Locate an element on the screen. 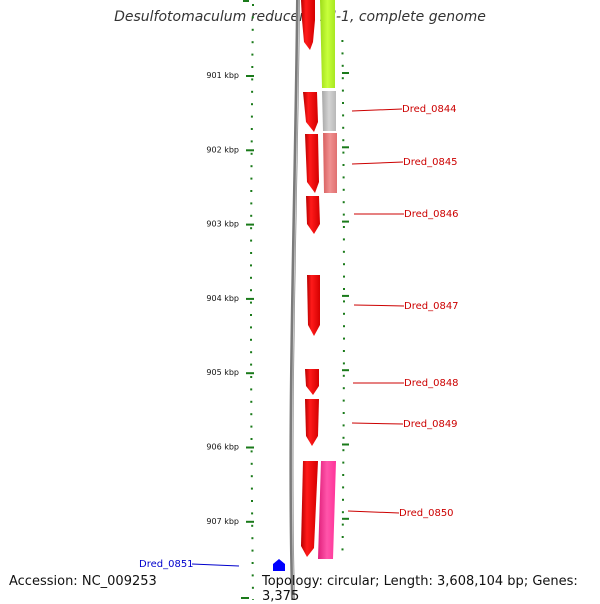 The width and height of the screenshot is (600, 604). outer-tick-ruler is located at coordinates (343, 295).